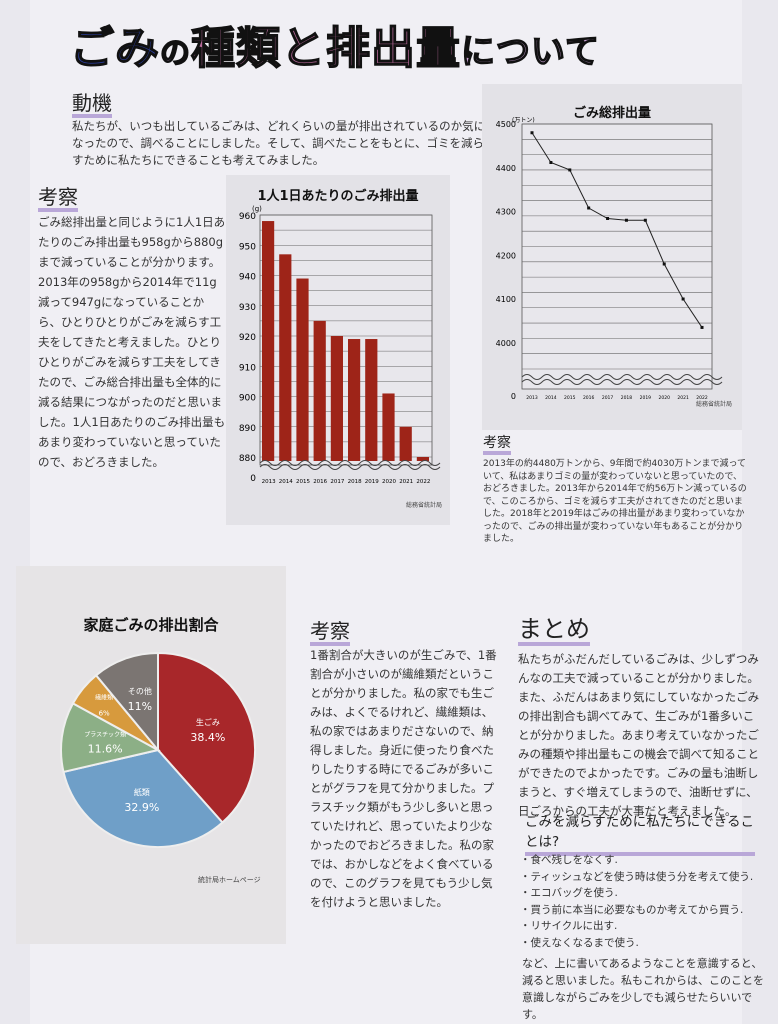  I want to click on y-tick-label: 890, so click(247, 429).